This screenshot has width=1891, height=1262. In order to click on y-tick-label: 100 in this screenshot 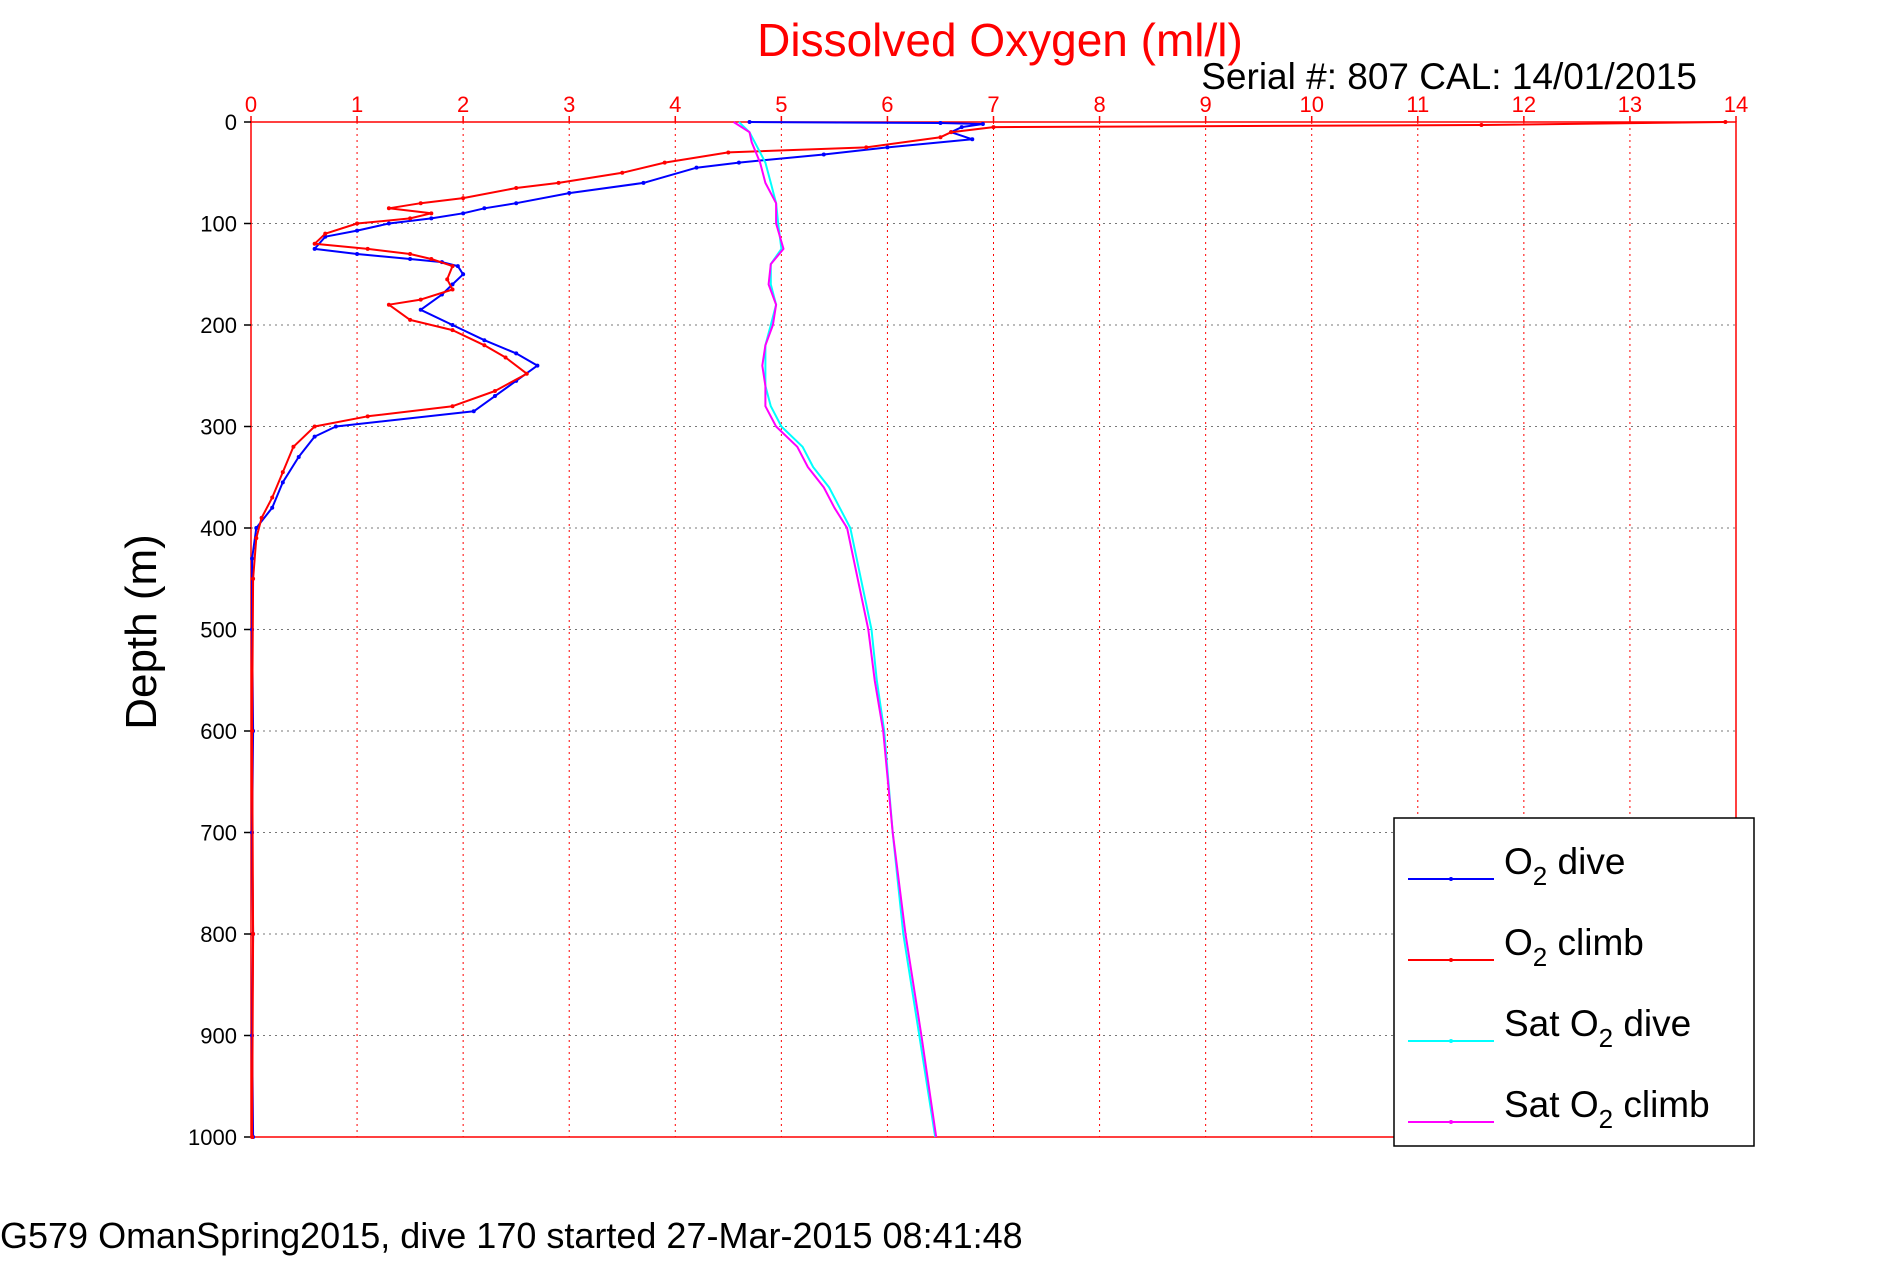, I will do `click(218, 224)`.